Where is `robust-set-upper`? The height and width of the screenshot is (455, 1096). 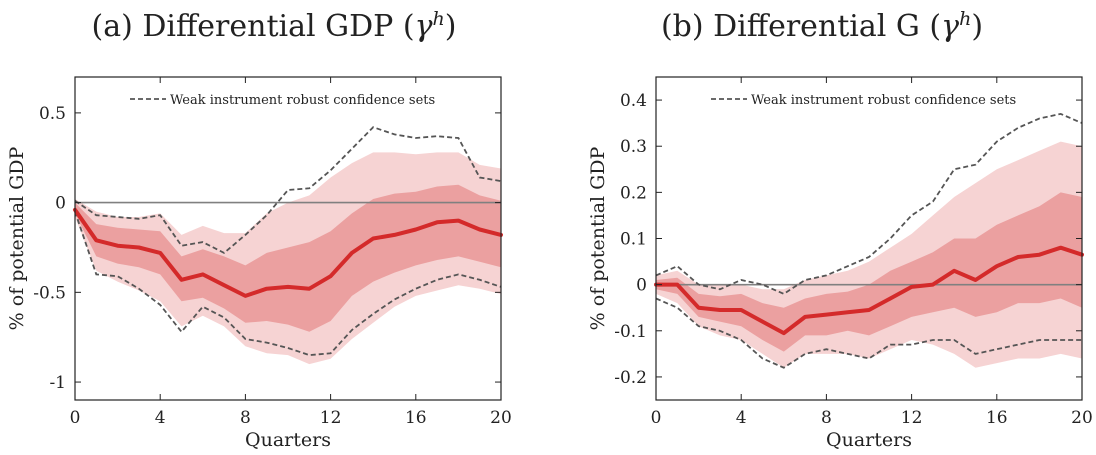
robust-set-upper is located at coordinates (288, 190).